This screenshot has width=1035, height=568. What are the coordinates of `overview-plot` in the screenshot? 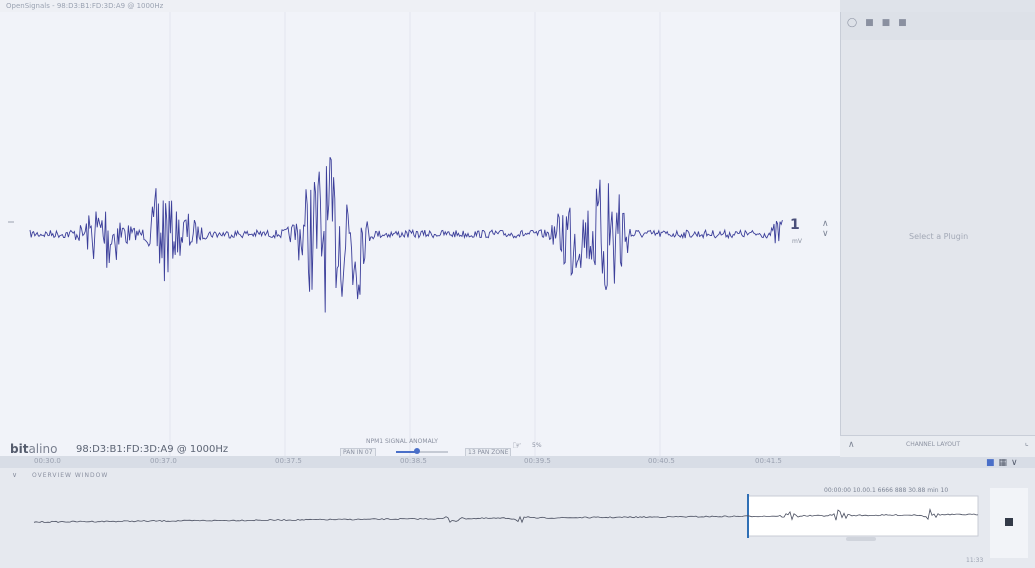 It's located at (506, 516).